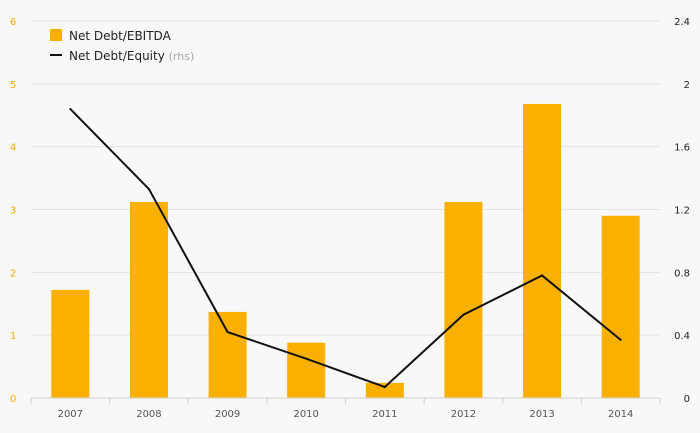  What do you see at coordinates (148, 299) in the screenshot?
I see `bar-2008` at bounding box center [148, 299].